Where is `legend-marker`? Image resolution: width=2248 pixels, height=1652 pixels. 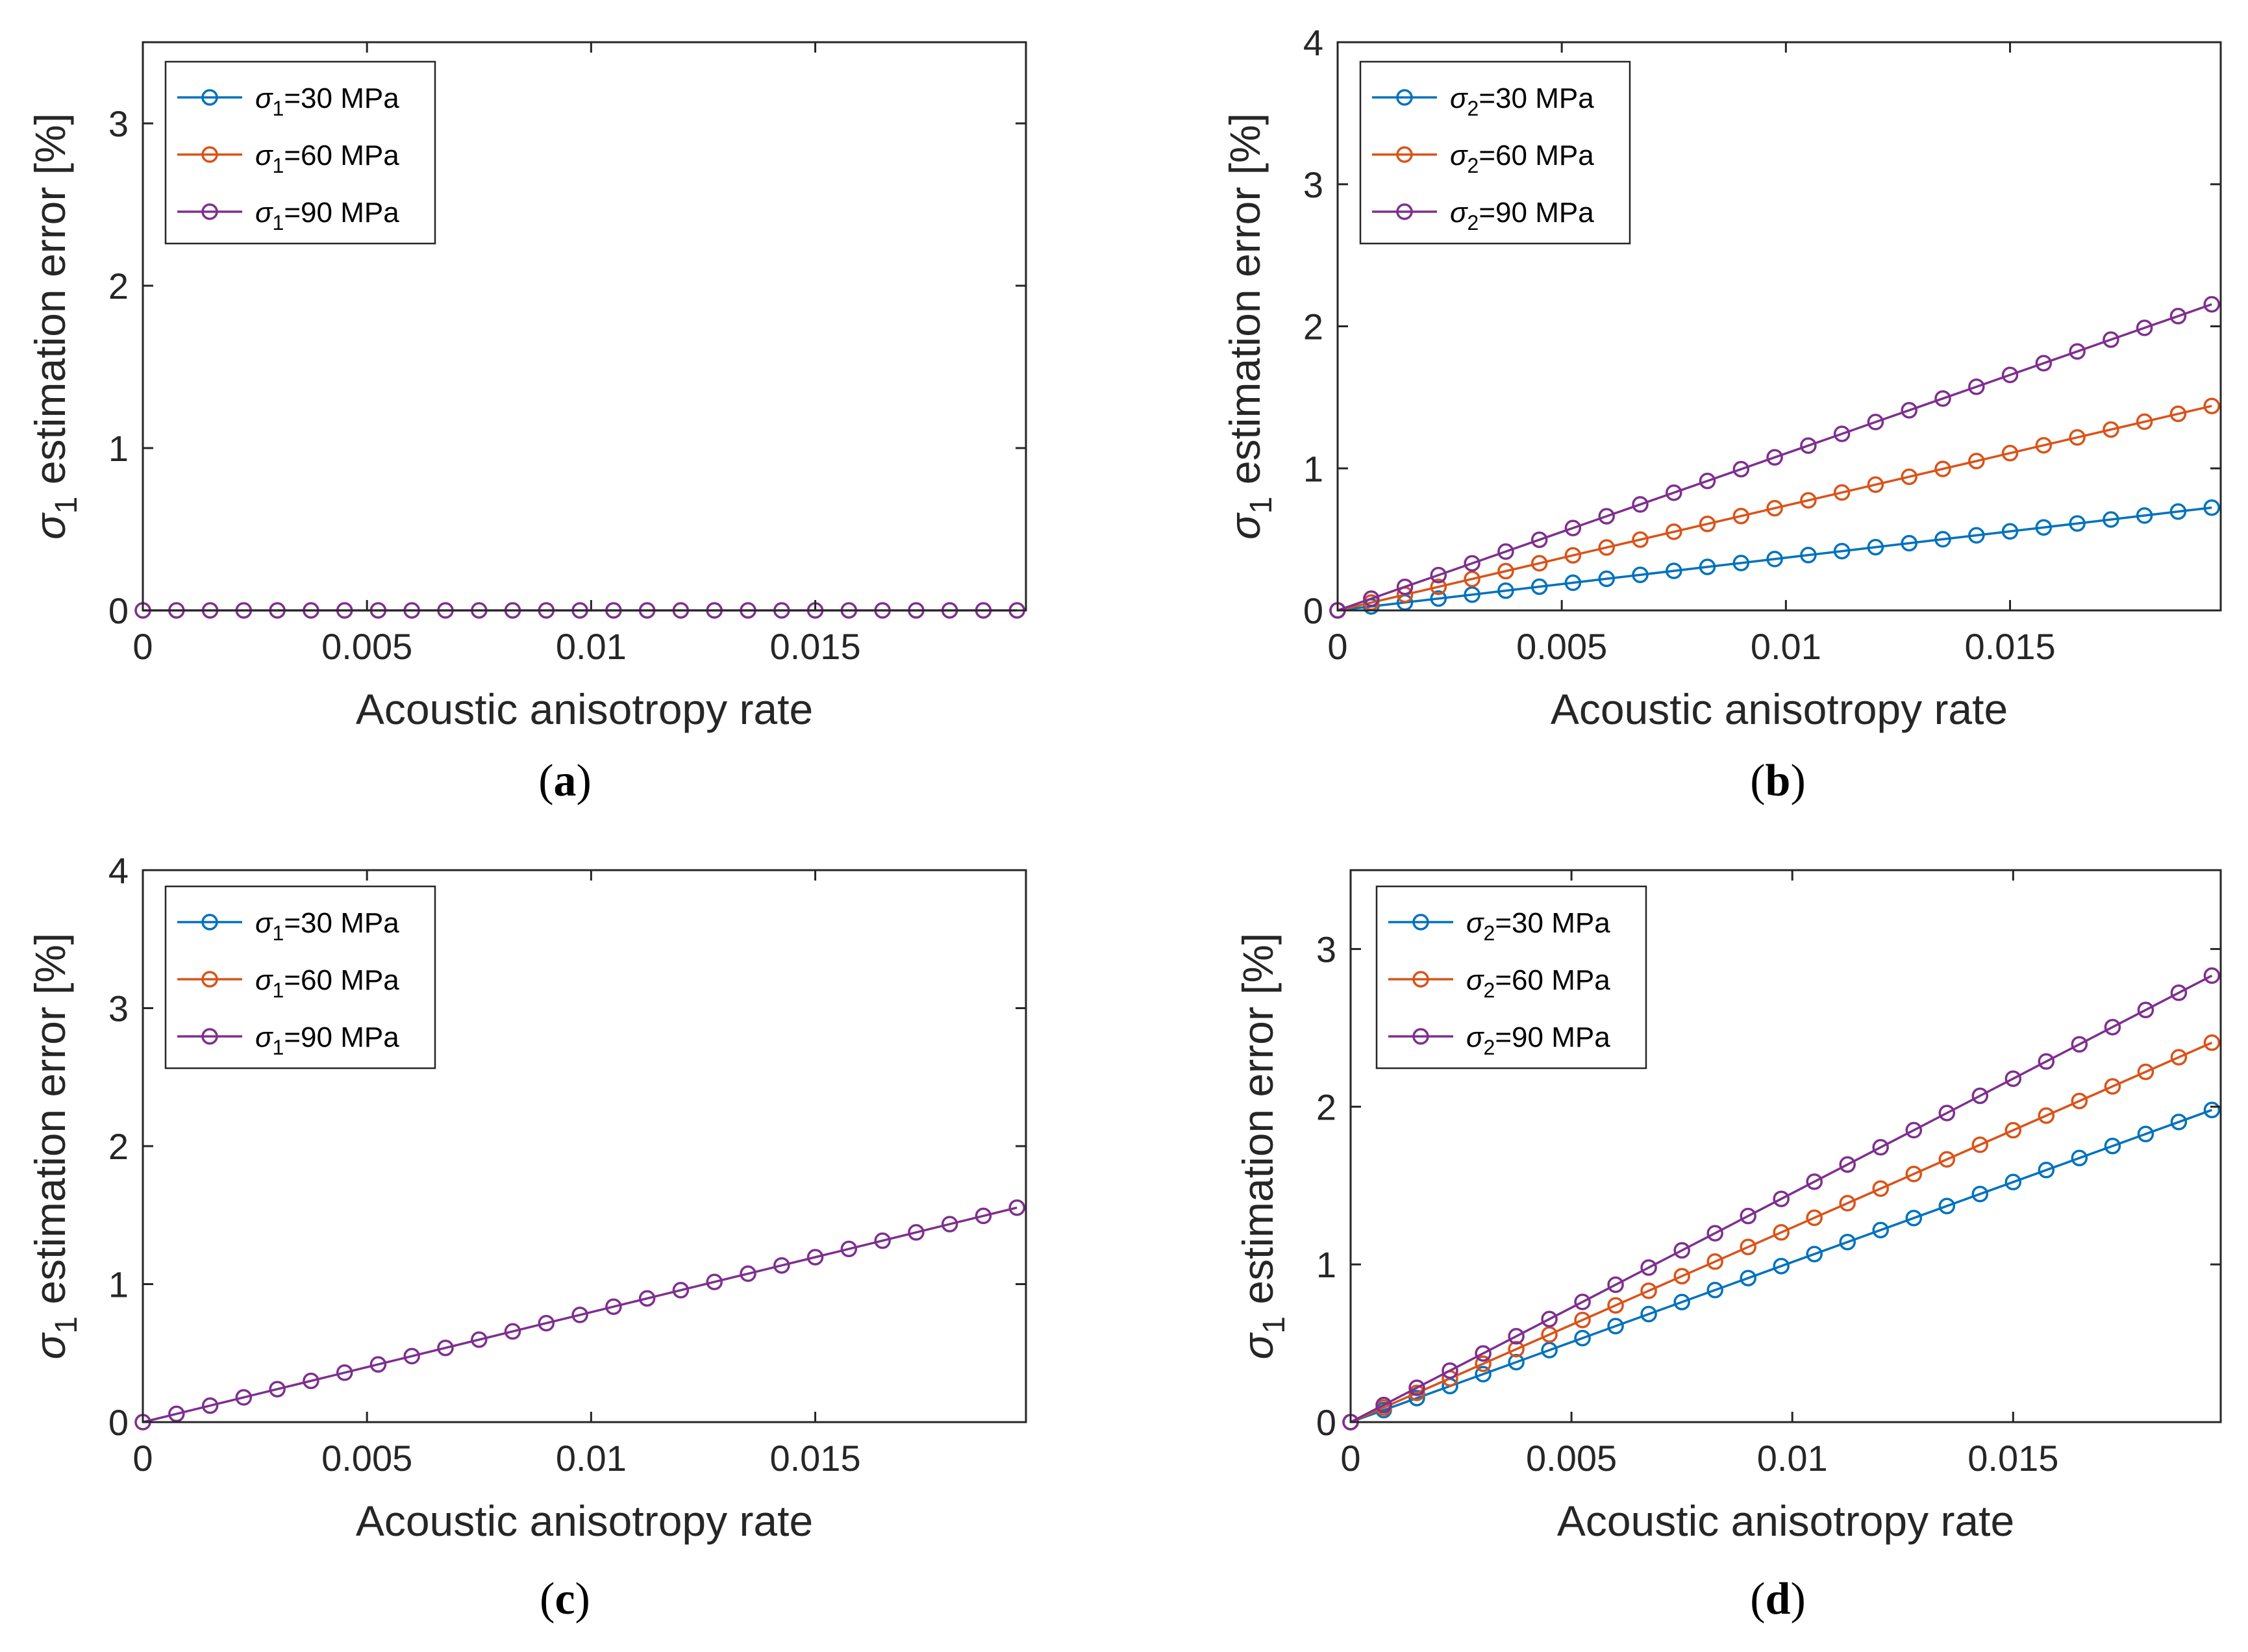
legend-marker is located at coordinates (209, 922).